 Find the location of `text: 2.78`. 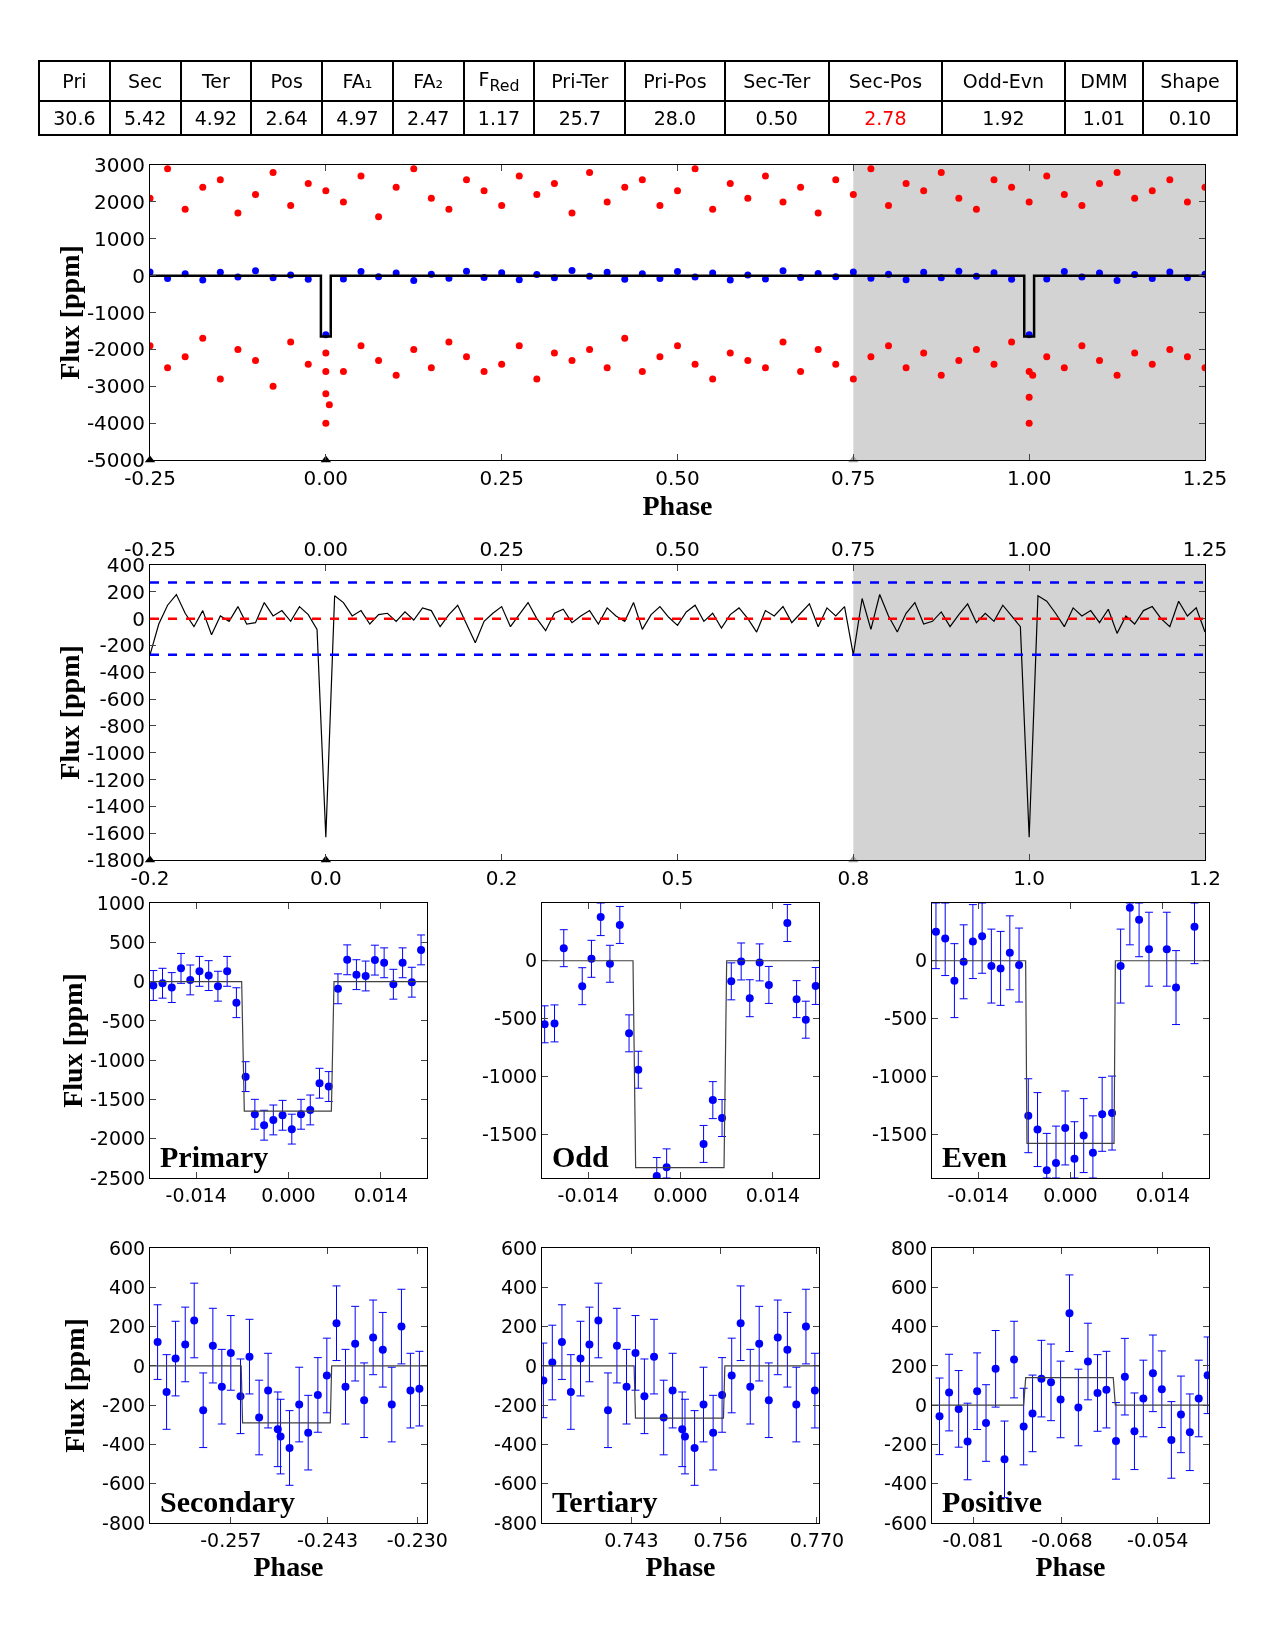

text: 2.78 is located at coordinates (885, 117).